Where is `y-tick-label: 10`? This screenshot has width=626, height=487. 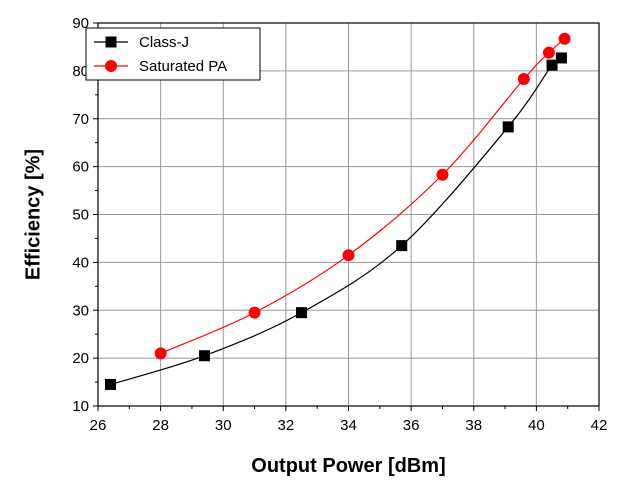
y-tick-label: 10 is located at coordinates (80, 406).